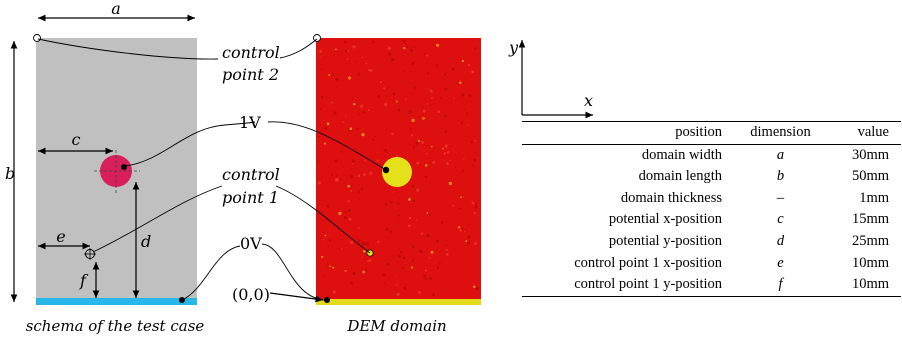 The image size is (902, 339). I want to click on table-row: control point 1 y-position f 10mm, so click(711, 285).